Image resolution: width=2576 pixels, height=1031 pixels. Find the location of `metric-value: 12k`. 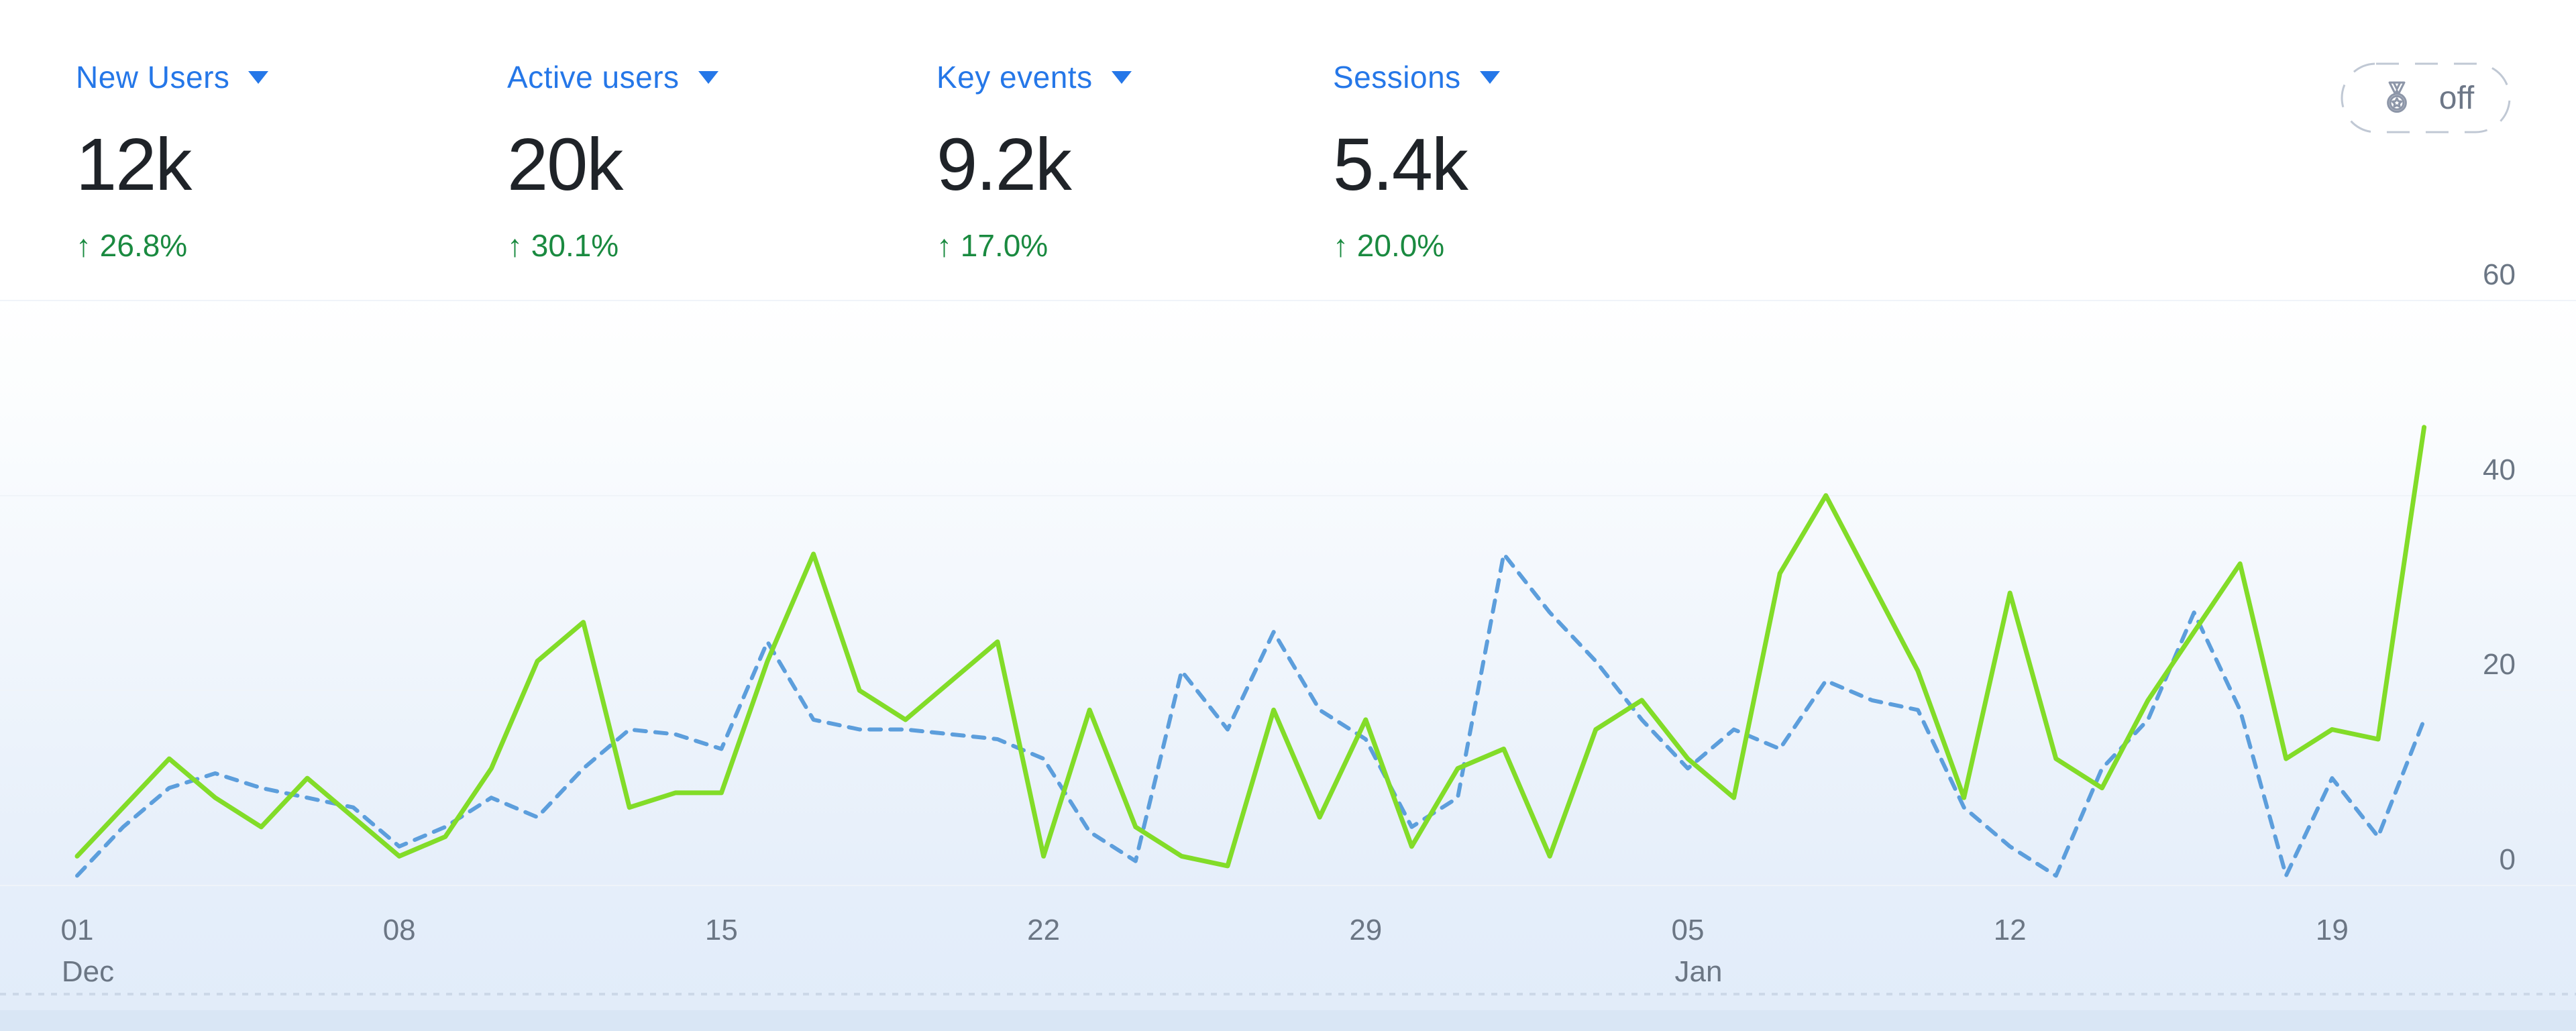

metric-value: 12k is located at coordinates (134, 164).